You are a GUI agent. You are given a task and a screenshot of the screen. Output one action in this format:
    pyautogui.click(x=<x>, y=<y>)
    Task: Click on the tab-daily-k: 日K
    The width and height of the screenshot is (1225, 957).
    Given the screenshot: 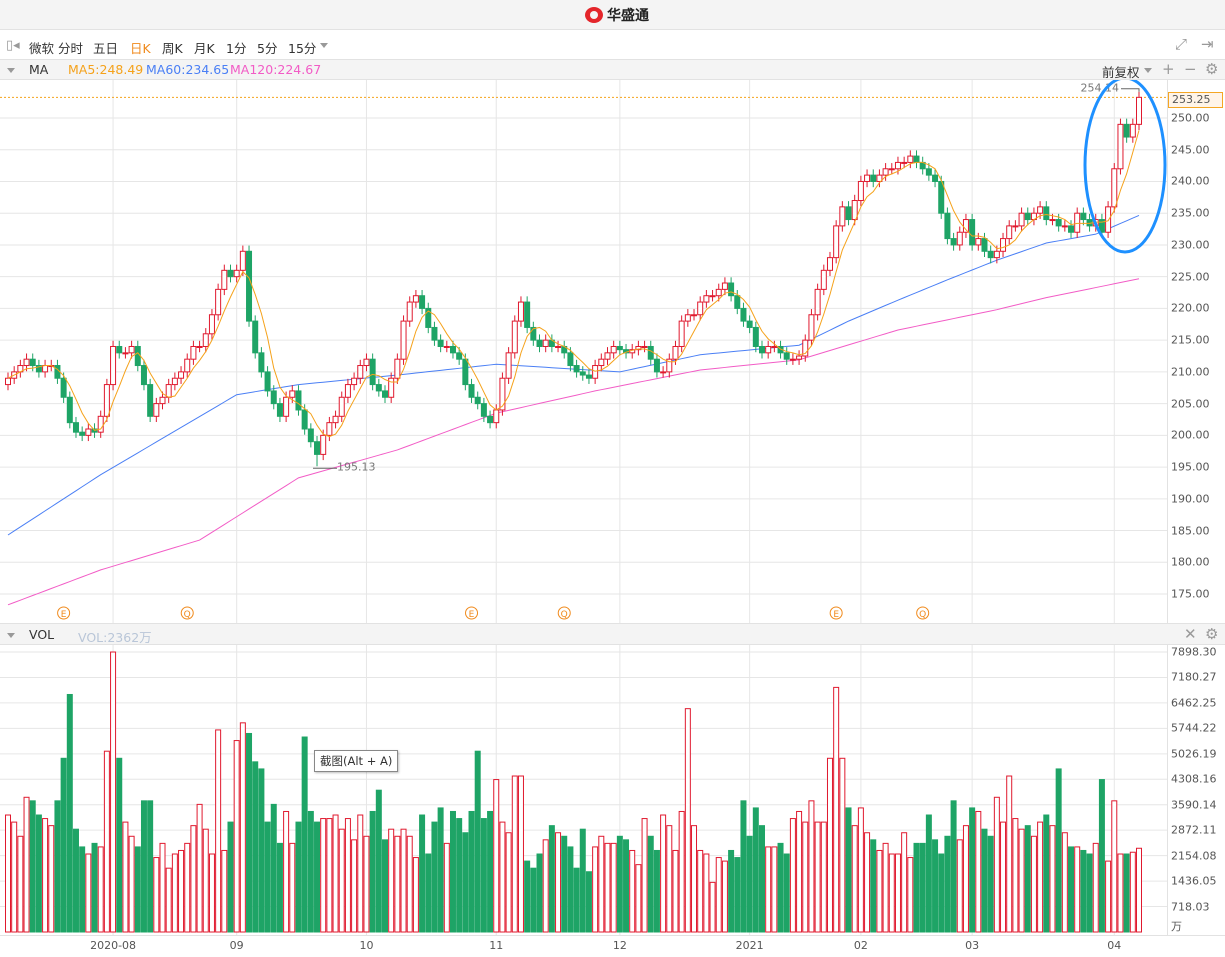 What is the action you would take?
    pyautogui.click(x=140, y=48)
    